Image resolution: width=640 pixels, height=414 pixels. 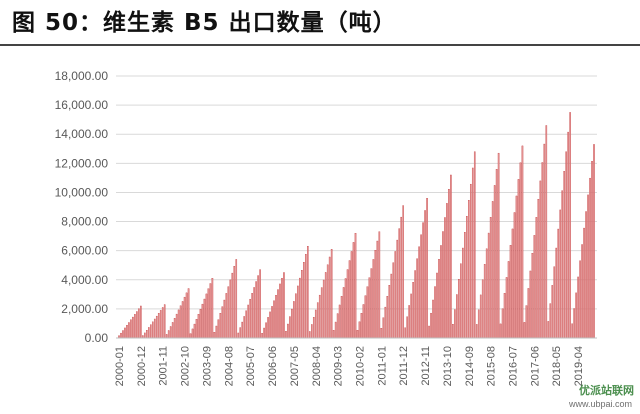 I want to click on x-tick-label: 2014-09, so click(x=470, y=366).